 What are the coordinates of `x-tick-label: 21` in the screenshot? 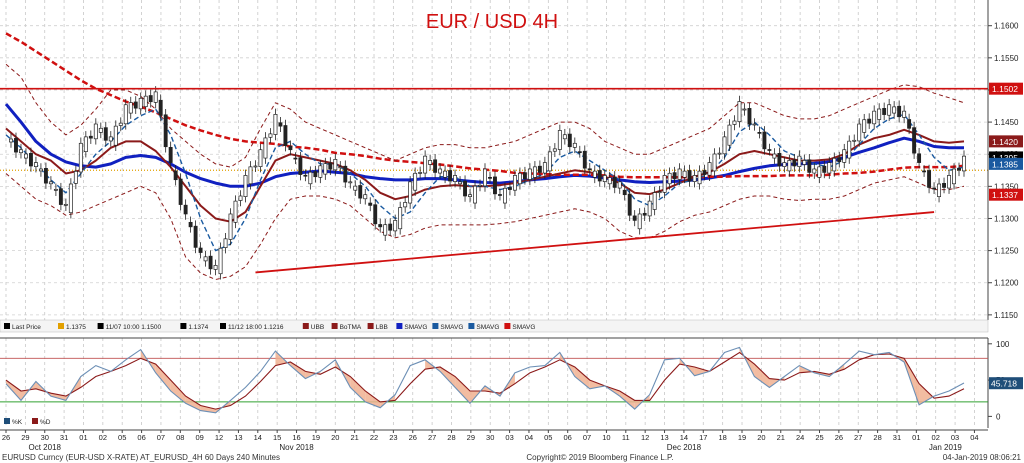 It's located at (354, 437).